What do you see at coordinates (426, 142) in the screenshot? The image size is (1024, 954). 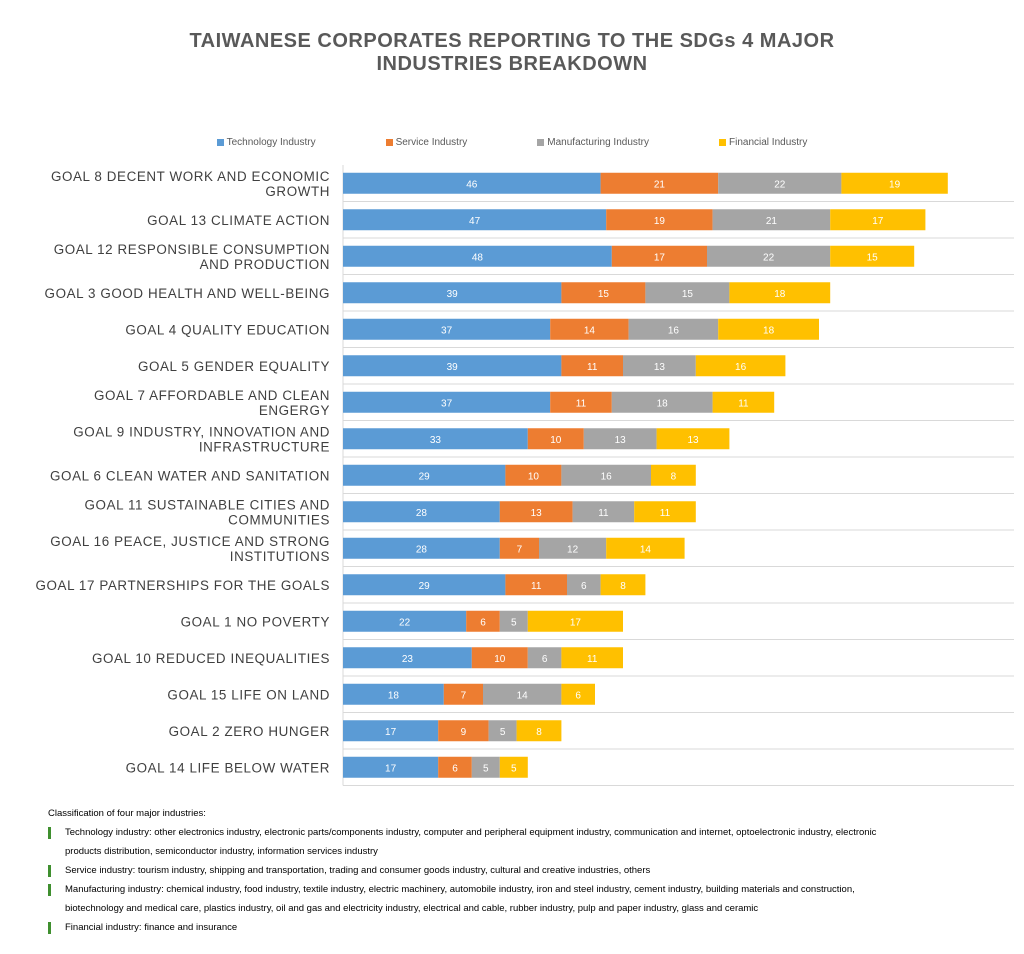 I see `legend-item-service: Service Industry` at bounding box center [426, 142].